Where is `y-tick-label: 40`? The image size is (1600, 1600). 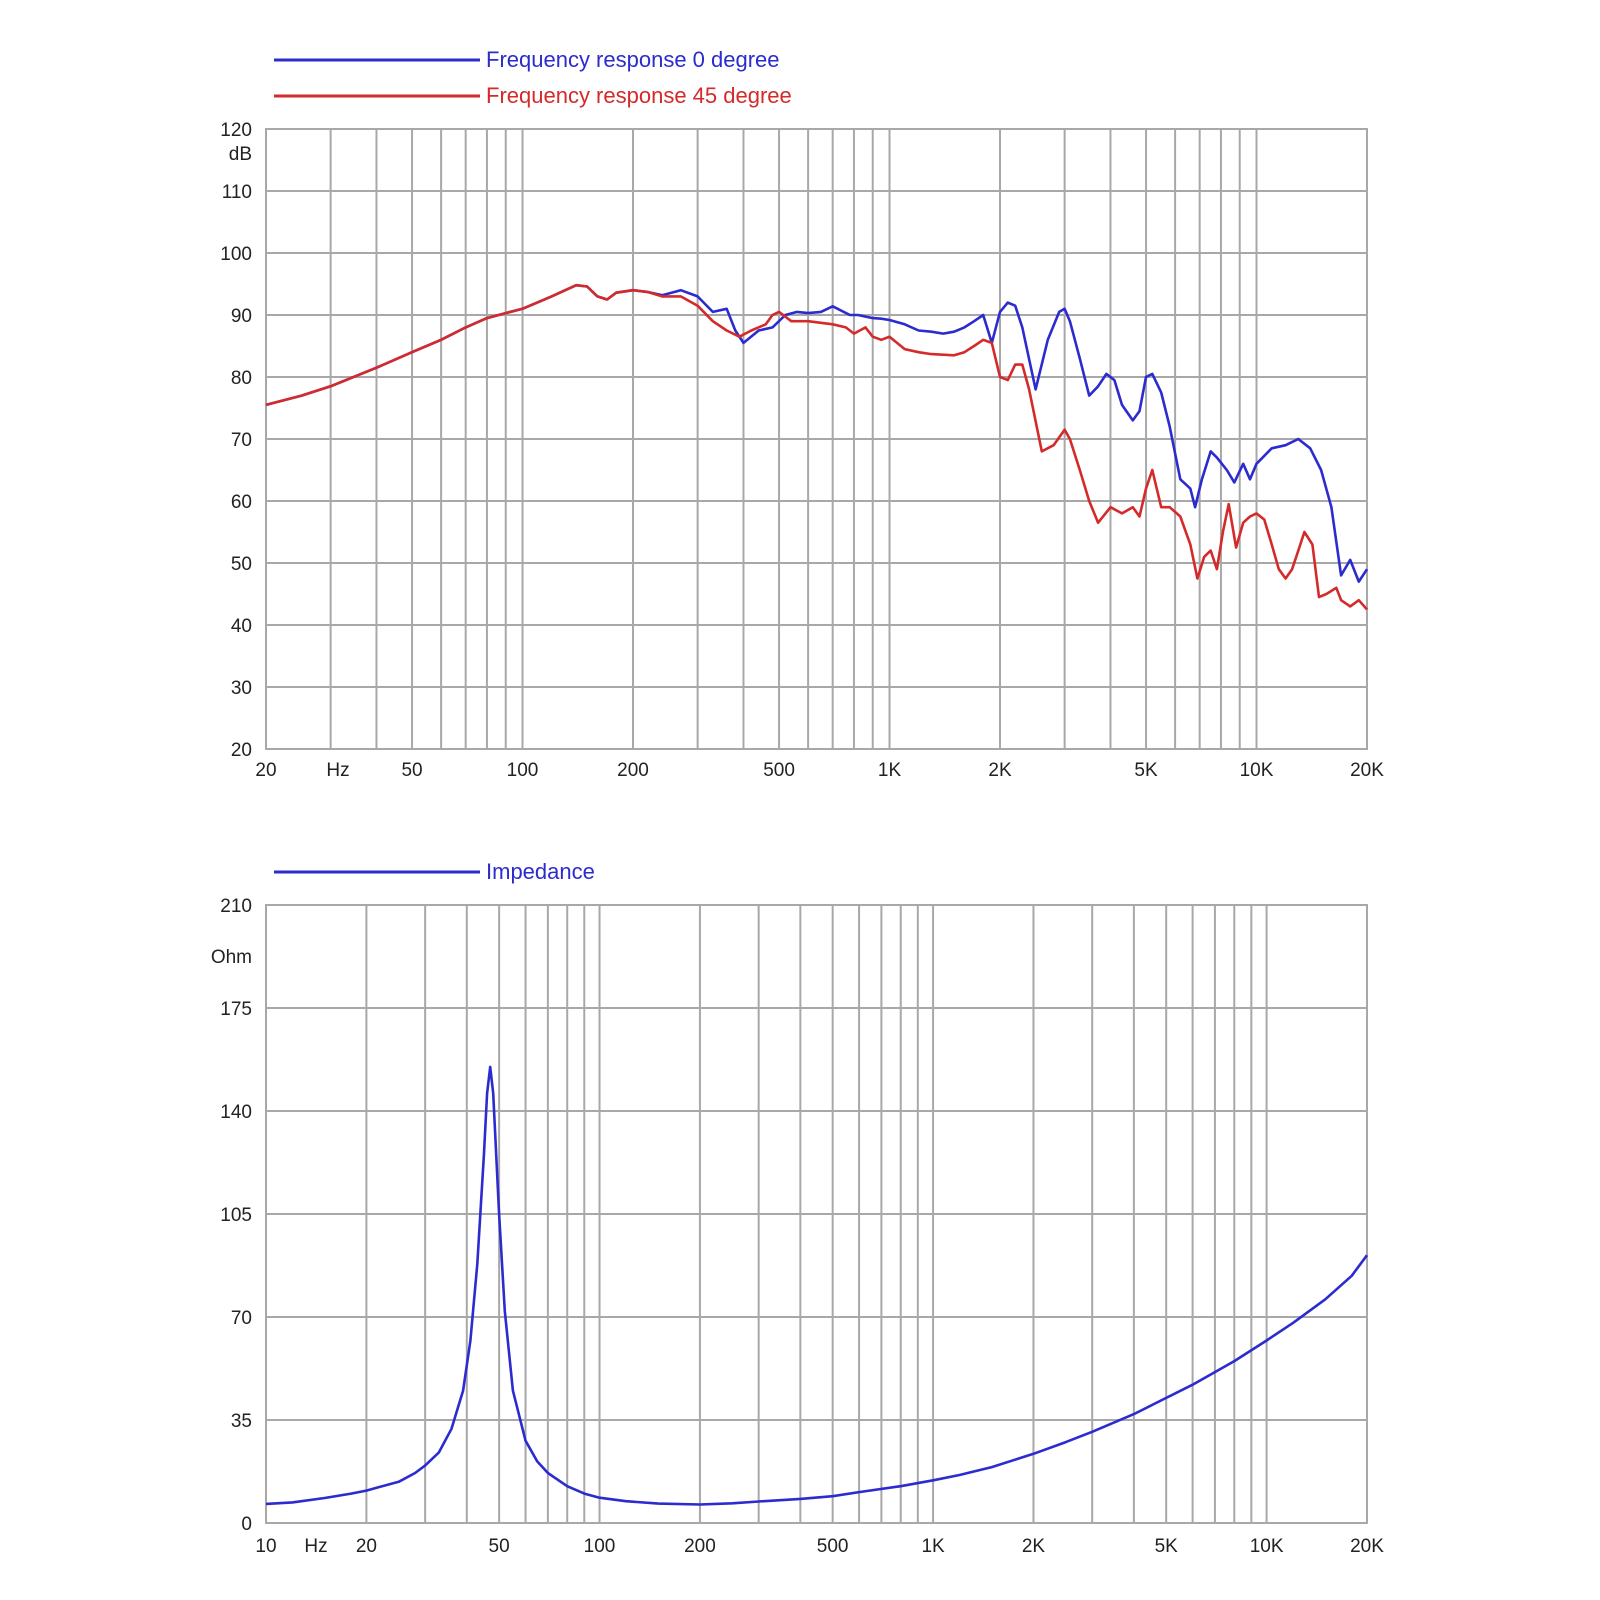
y-tick-label: 40 is located at coordinates (241, 626).